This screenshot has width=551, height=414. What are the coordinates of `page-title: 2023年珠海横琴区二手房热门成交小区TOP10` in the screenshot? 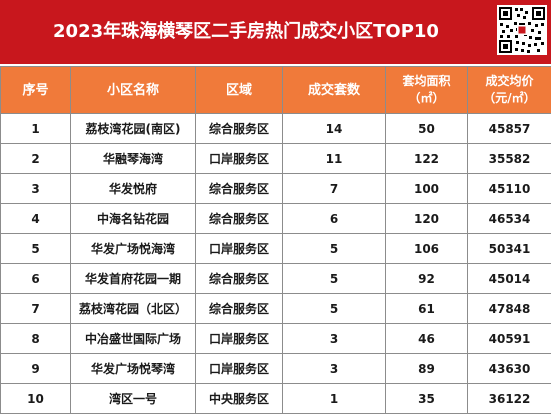 It's located at (246, 31).